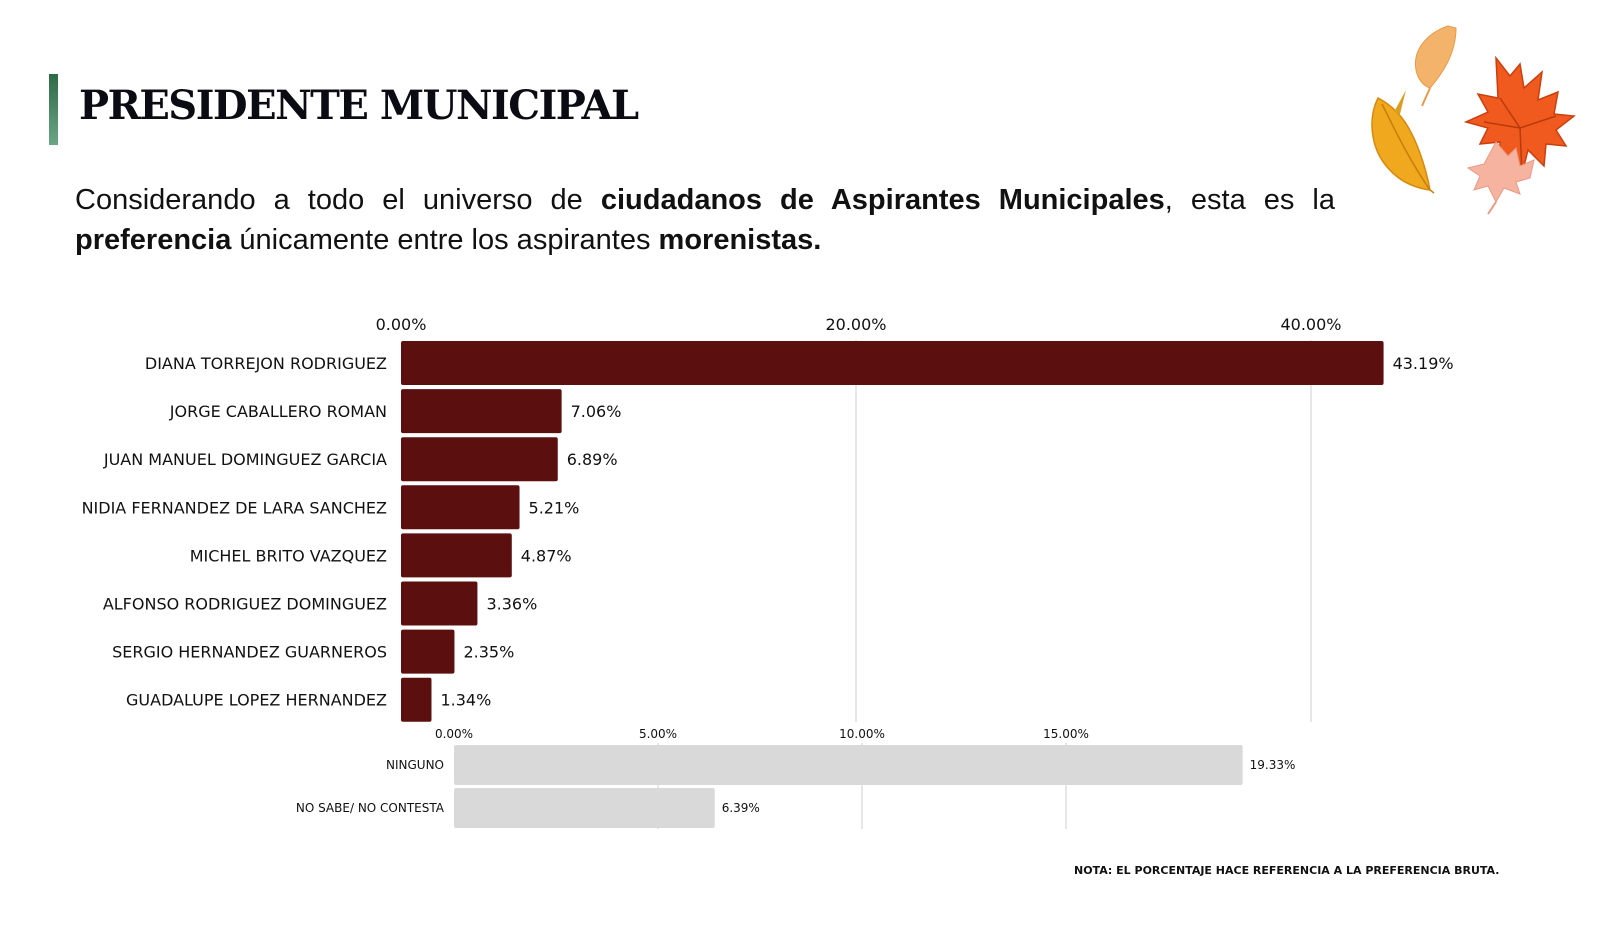 Image resolution: width=1599 pixels, height=927 pixels. Describe the element at coordinates (855, 324) in the screenshot. I see `tick-label: 20.00%` at that location.